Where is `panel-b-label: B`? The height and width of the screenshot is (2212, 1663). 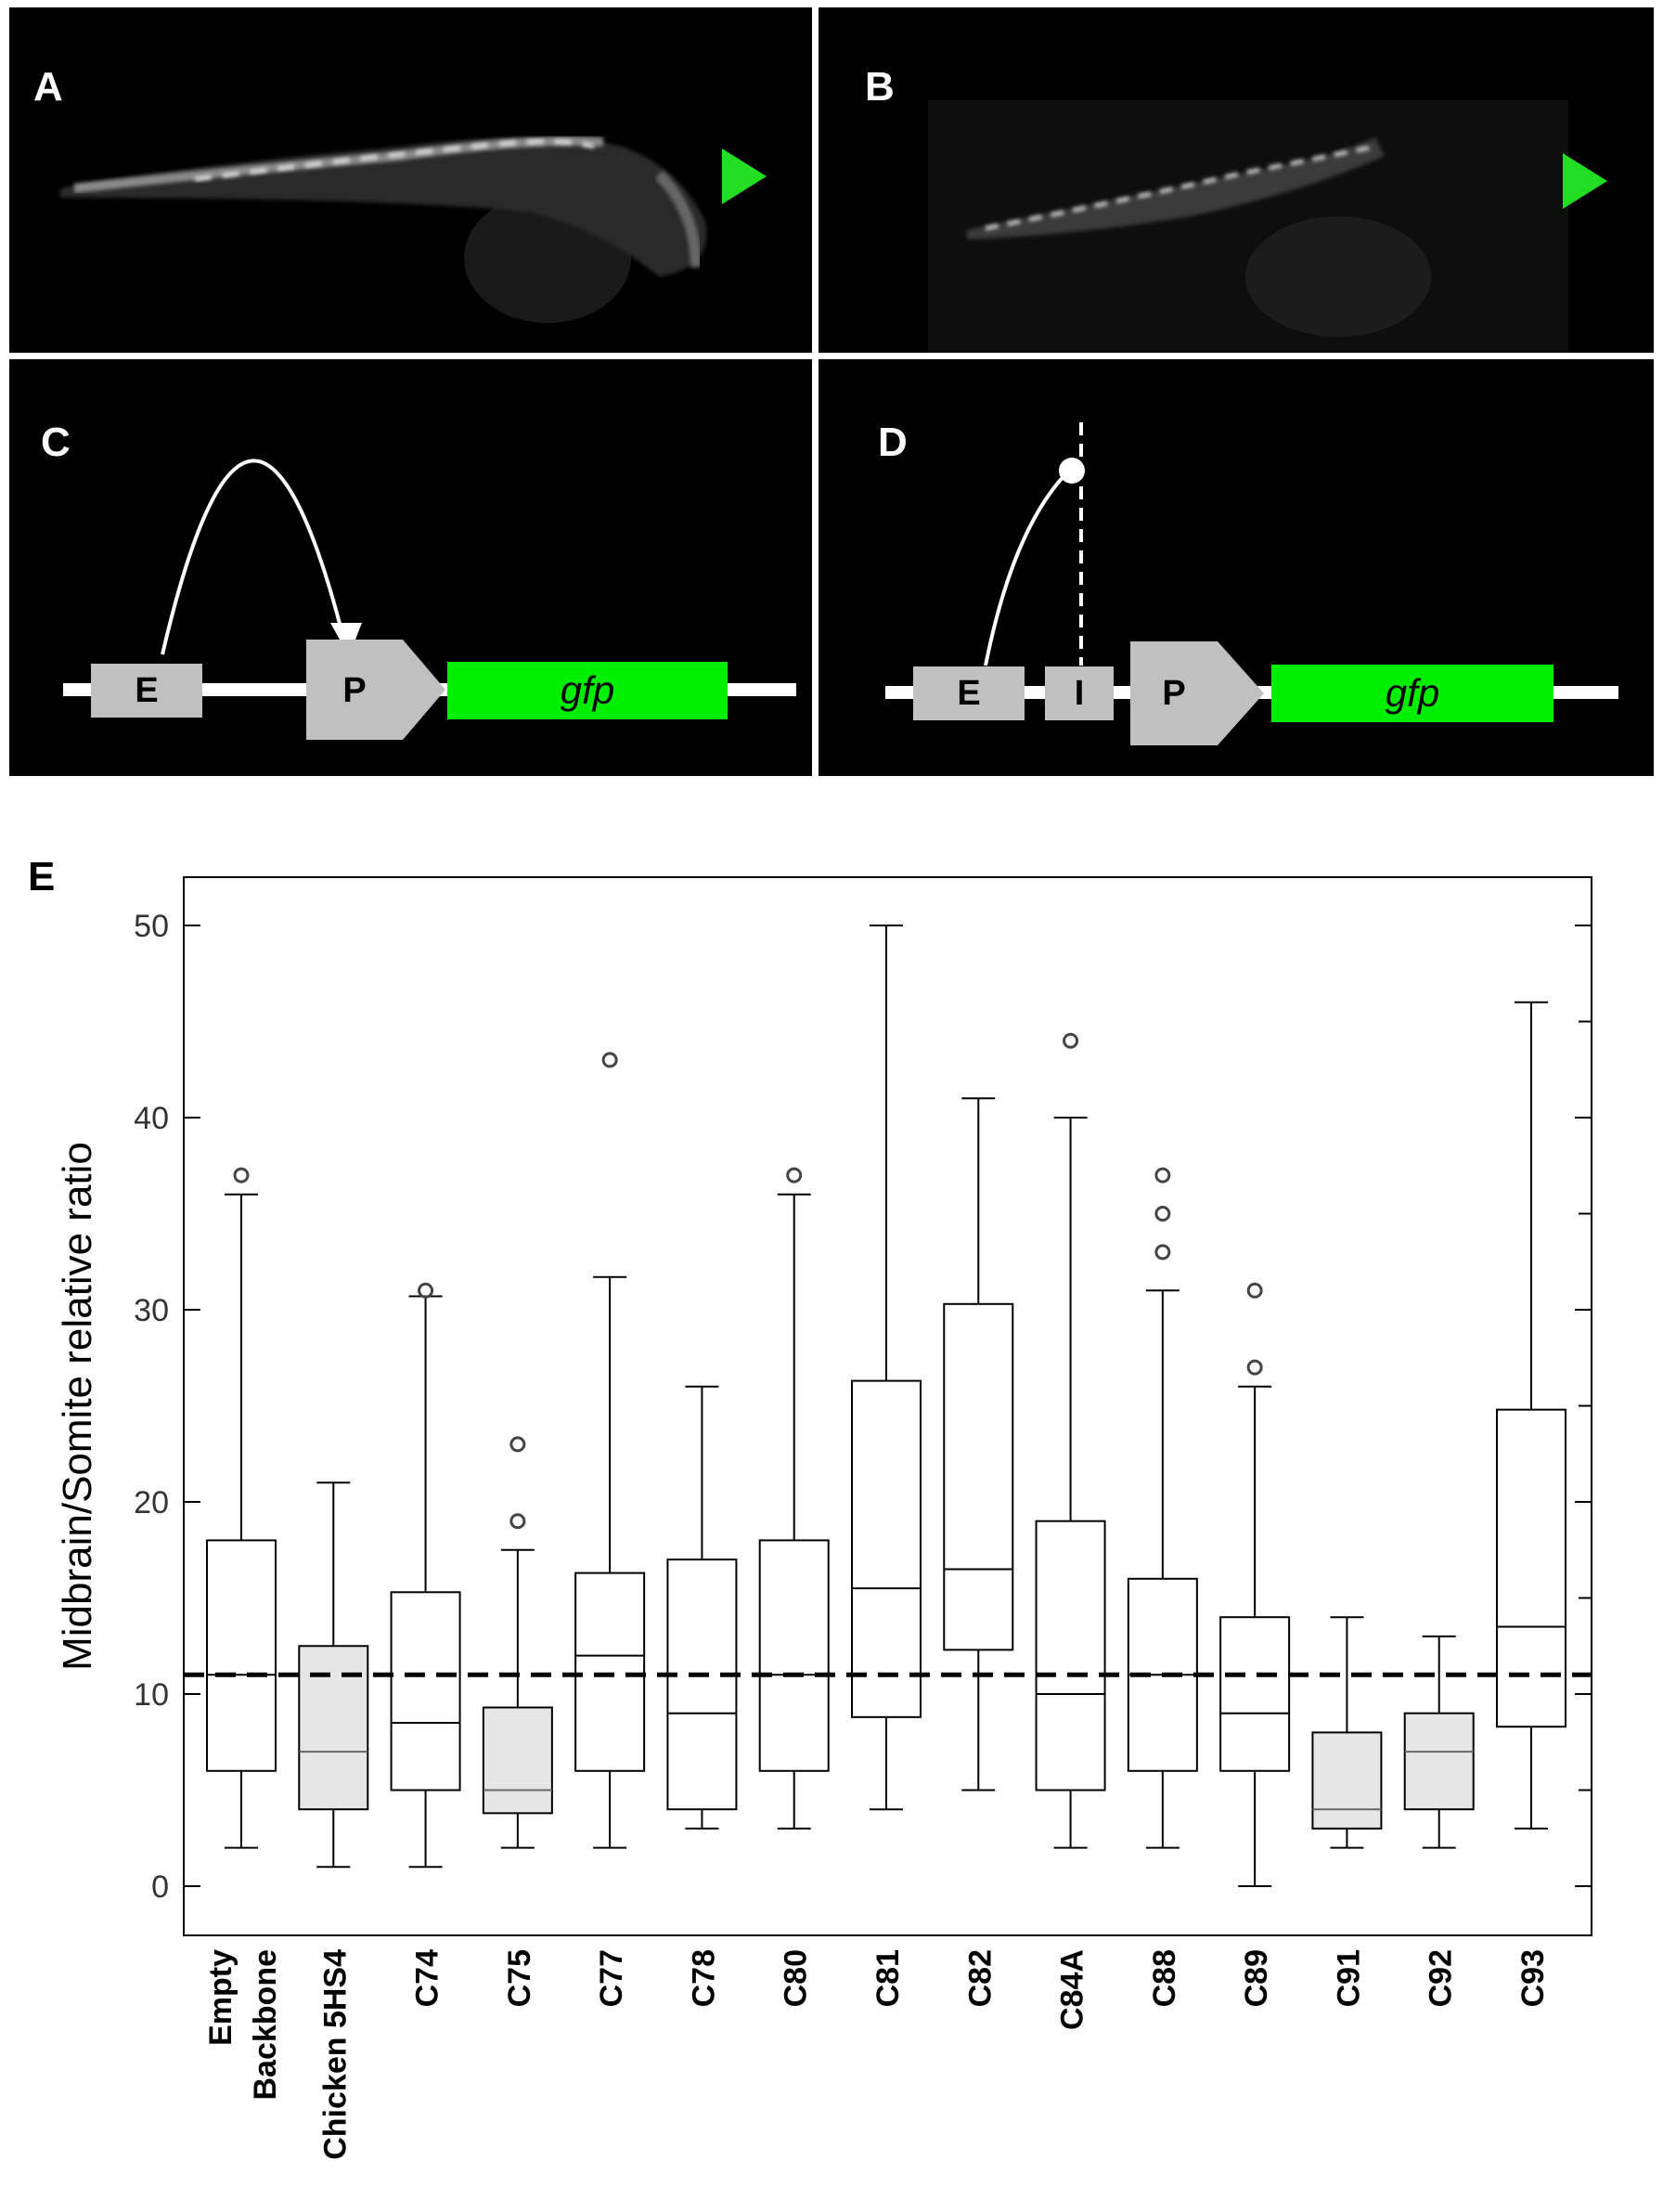 panel-b-label: B is located at coordinates (880, 87).